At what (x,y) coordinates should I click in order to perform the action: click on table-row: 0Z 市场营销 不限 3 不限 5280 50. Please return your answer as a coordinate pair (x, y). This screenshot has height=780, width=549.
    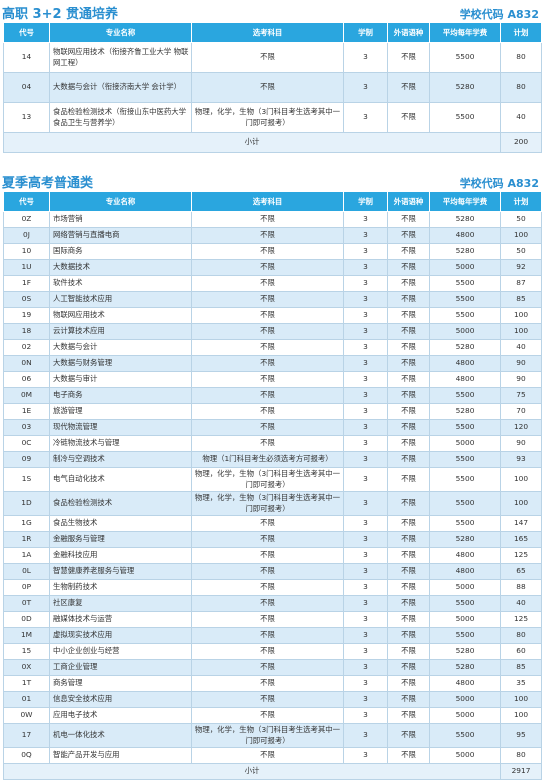
    Looking at the image, I should click on (272, 219).